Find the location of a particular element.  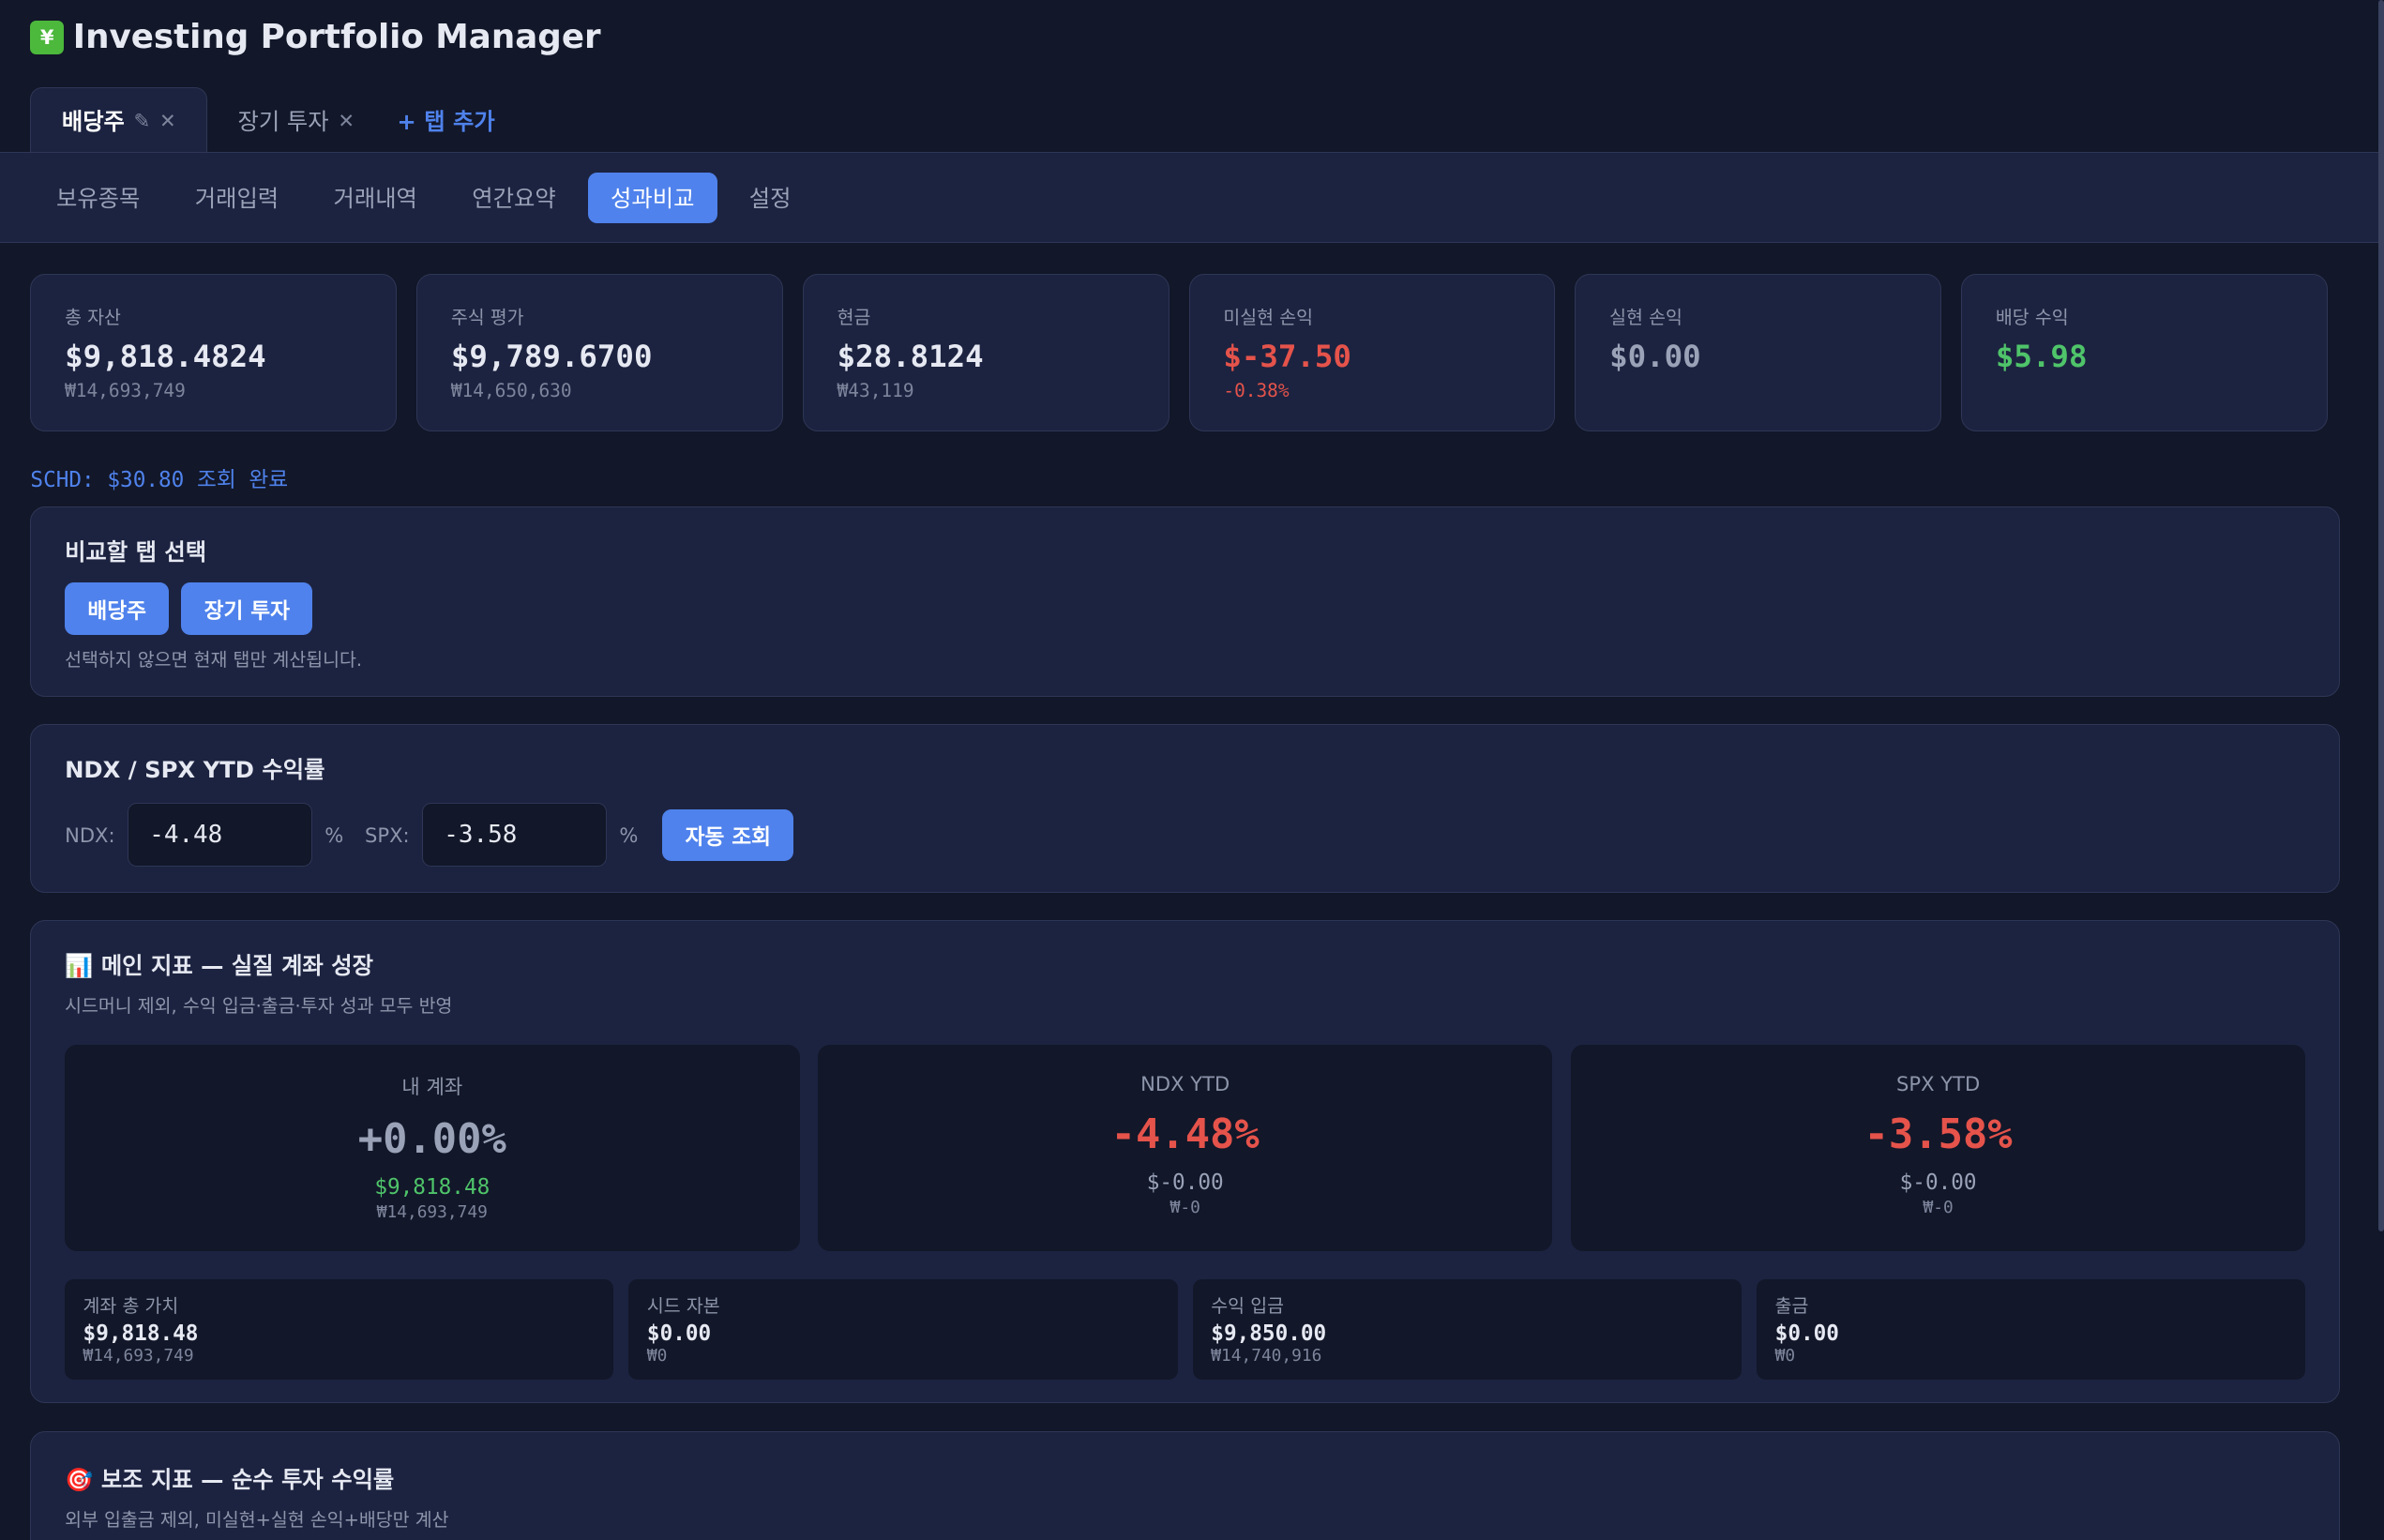

card-sub: ₩14,650,630 is located at coordinates (511, 391).